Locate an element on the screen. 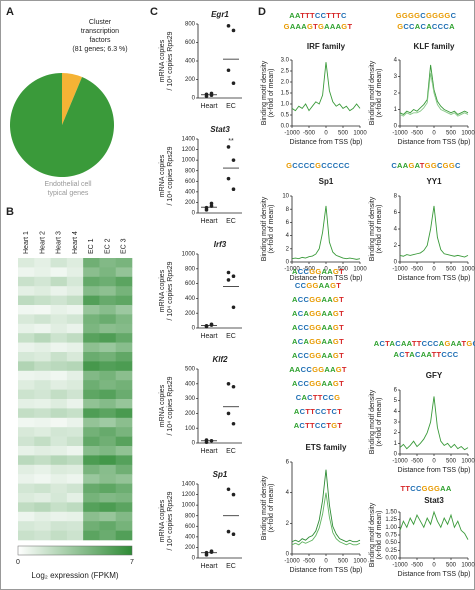 This screenshot has height=590, width=475. colorbar-label: Log₂ expression (FPKM) is located at coordinates (74, 575).